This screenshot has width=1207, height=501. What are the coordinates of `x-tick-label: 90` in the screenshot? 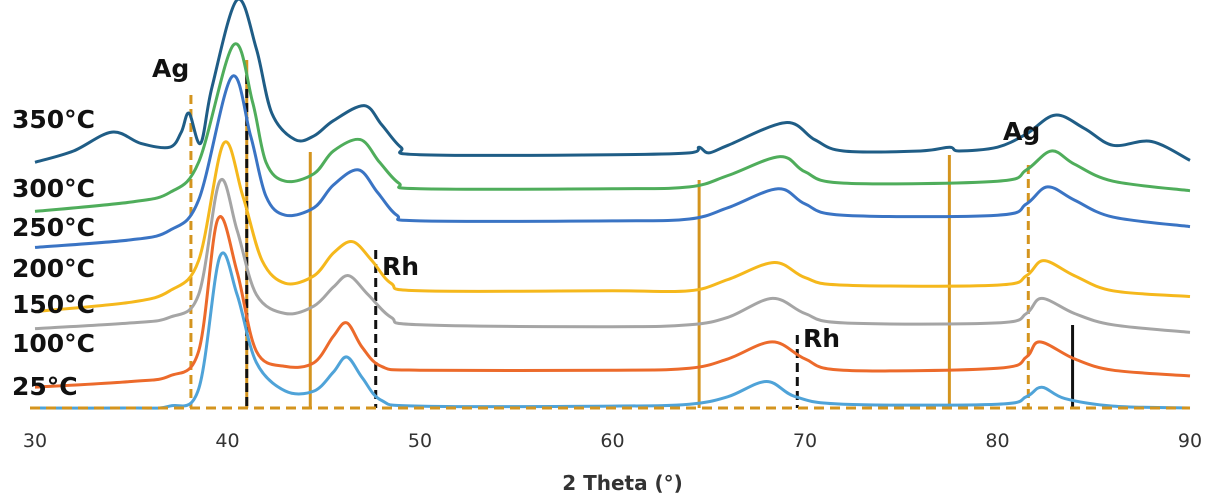 It's located at (1190, 441).